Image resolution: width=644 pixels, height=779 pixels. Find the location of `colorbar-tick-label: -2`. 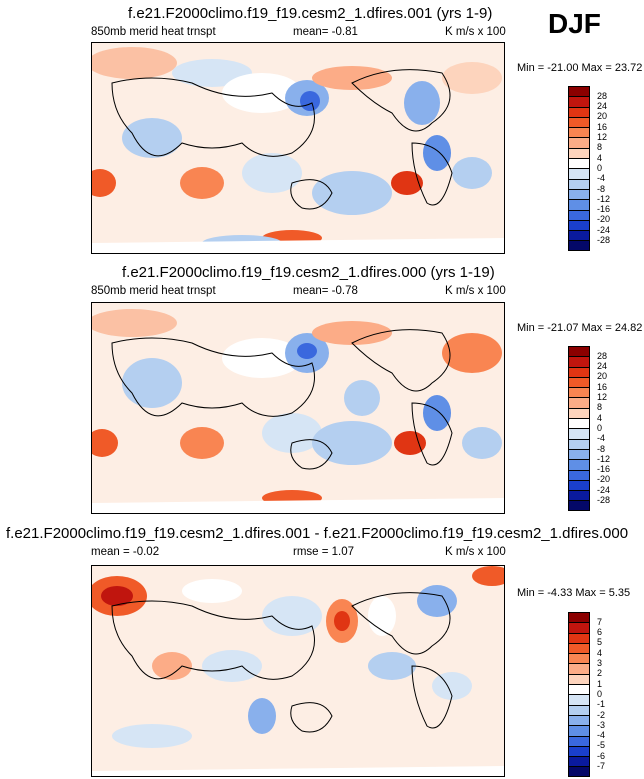

colorbar-tick-label: -2 is located at coordinates (601, 714).